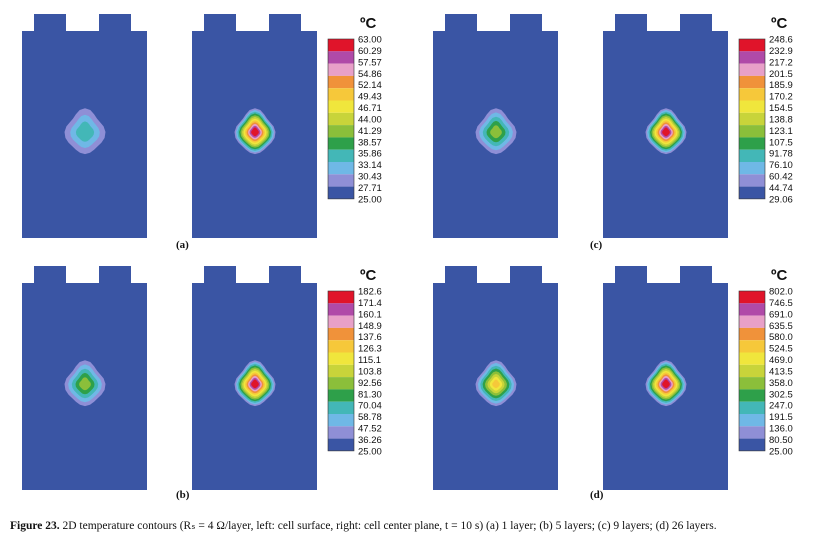 The height and width of the screenshot is (547, 831). Describe the element at coordinates (781, 165) in the screenshot. I see `colorbar-tick-label: 76.10` at that location.